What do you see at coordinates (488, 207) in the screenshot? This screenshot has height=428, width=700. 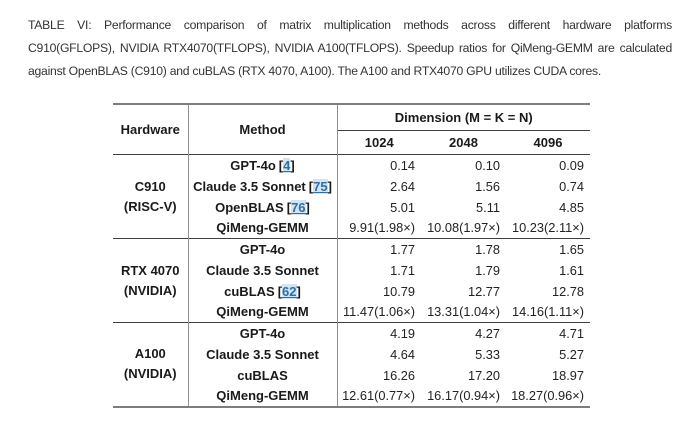 I see `value-cell: 5.11` at bounding box center [488, 207].